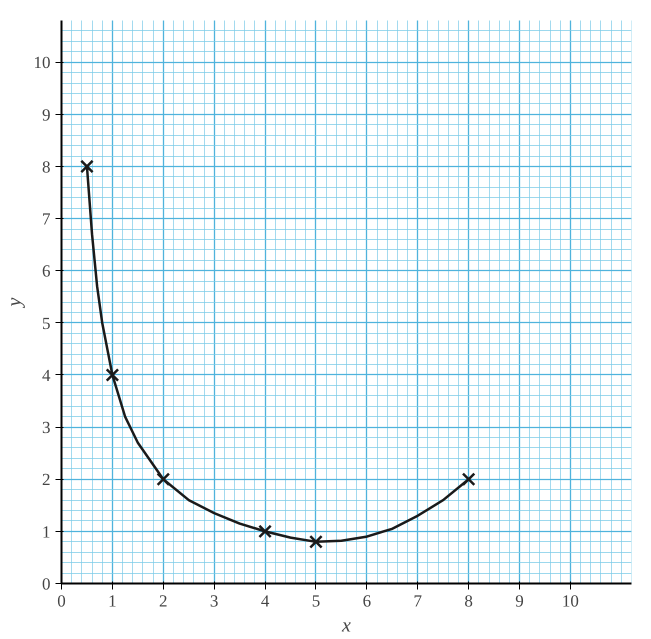  I want to click on y-axis-title: y, so click(15, 302).